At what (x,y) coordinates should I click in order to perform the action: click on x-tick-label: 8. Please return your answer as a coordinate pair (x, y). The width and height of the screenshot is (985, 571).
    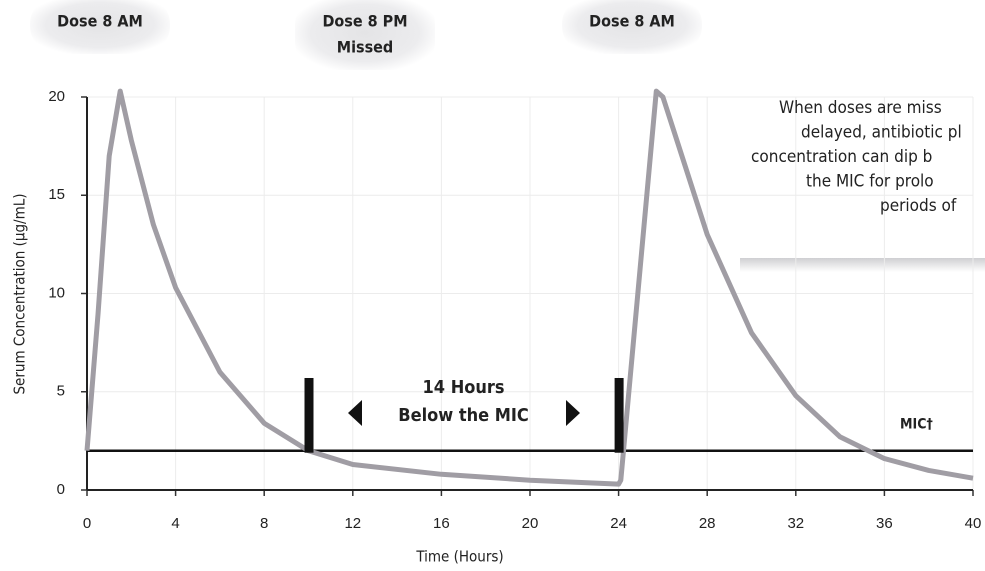
    Looking at the image, I should click on (264, 523).